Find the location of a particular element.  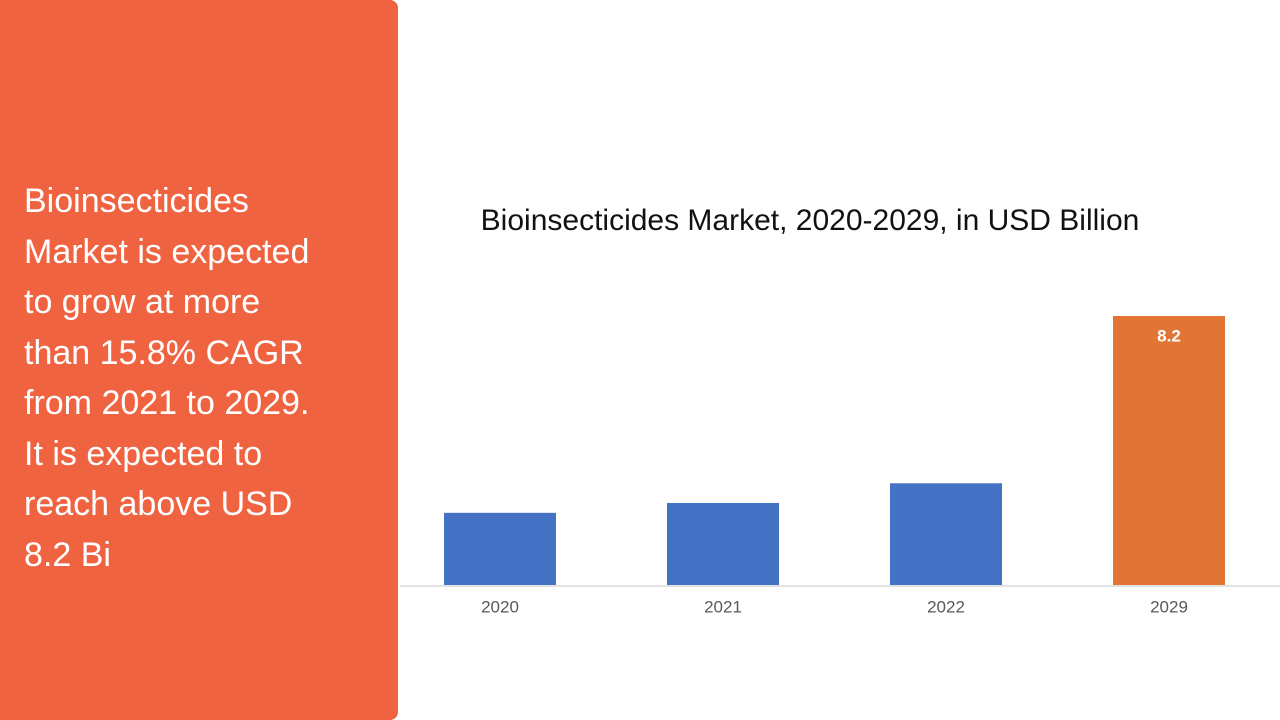

panel-line: Bioinsecticides is located at coordinates (136, 201).